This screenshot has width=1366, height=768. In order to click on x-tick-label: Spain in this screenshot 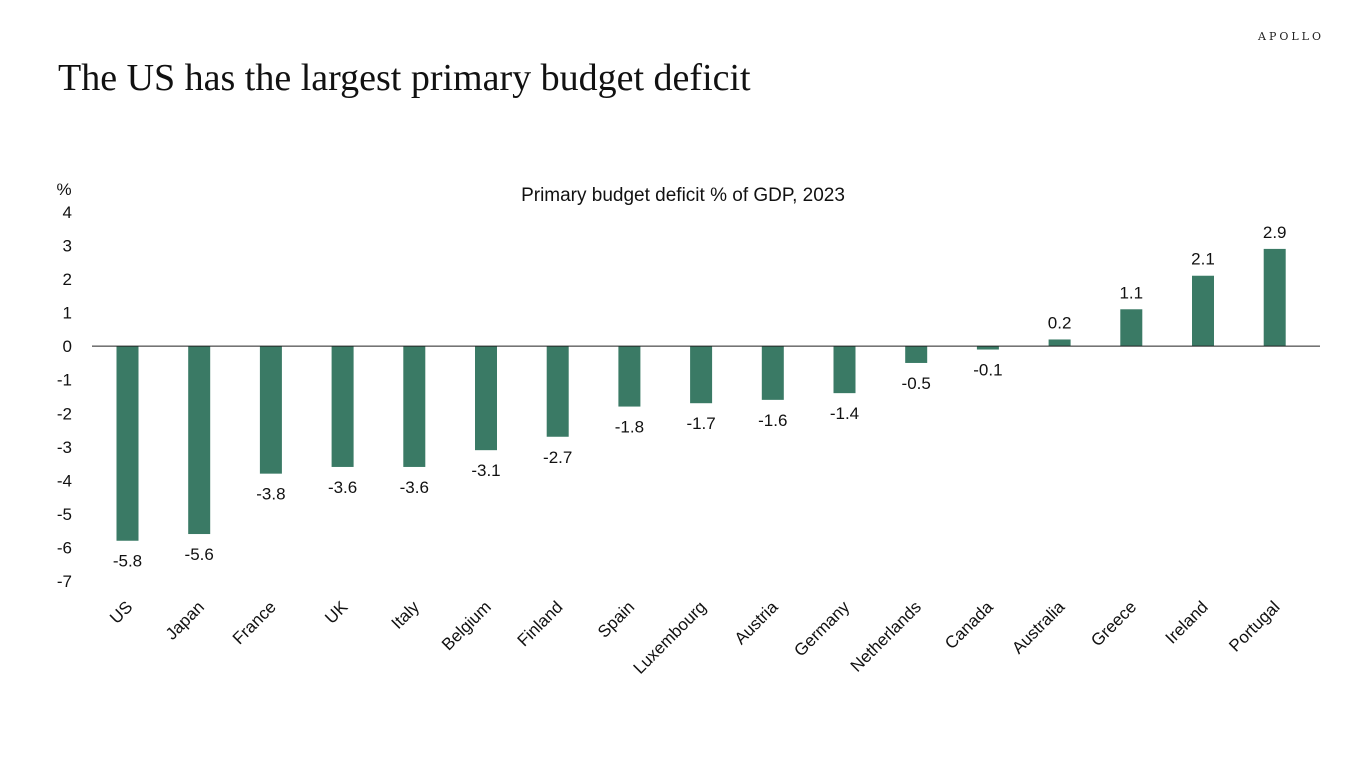, I will do `click(616, 619)`.